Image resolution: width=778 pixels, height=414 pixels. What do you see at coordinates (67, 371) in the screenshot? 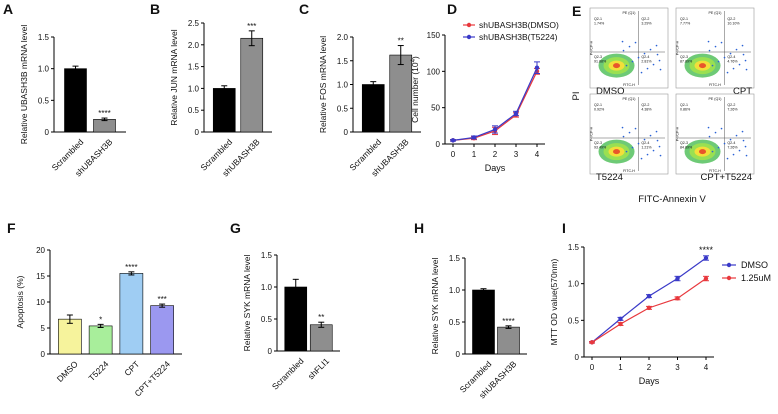
I see `x-tick-label: DMSO` at bounding box center [67, 371].